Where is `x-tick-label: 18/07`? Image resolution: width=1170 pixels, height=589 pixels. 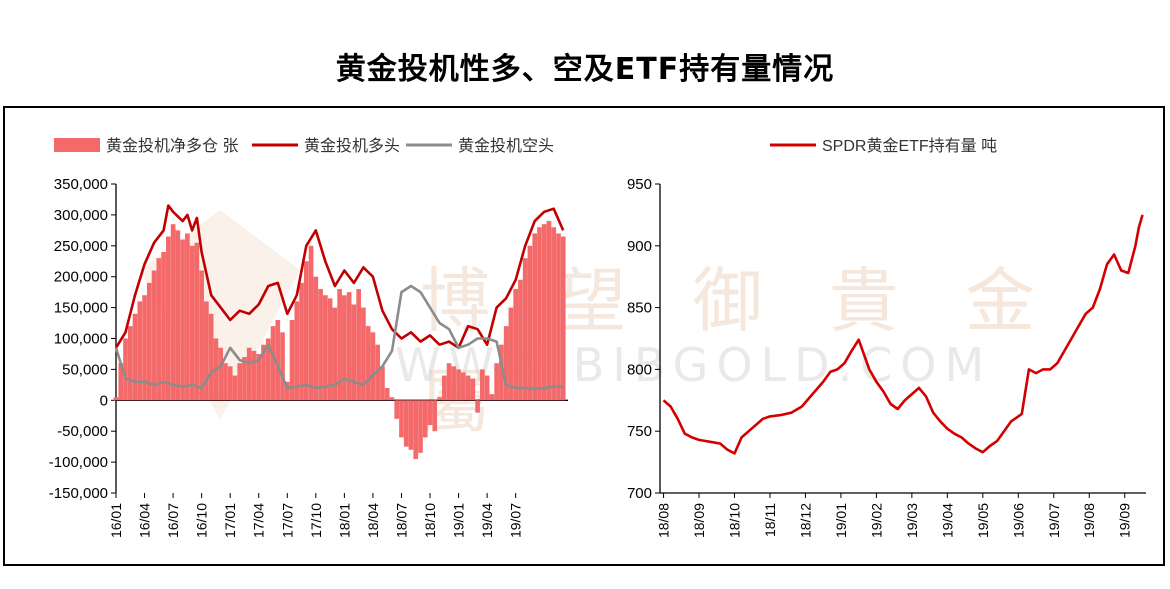 x-tick-label: 18/07 is located at coordinates (401, 520).